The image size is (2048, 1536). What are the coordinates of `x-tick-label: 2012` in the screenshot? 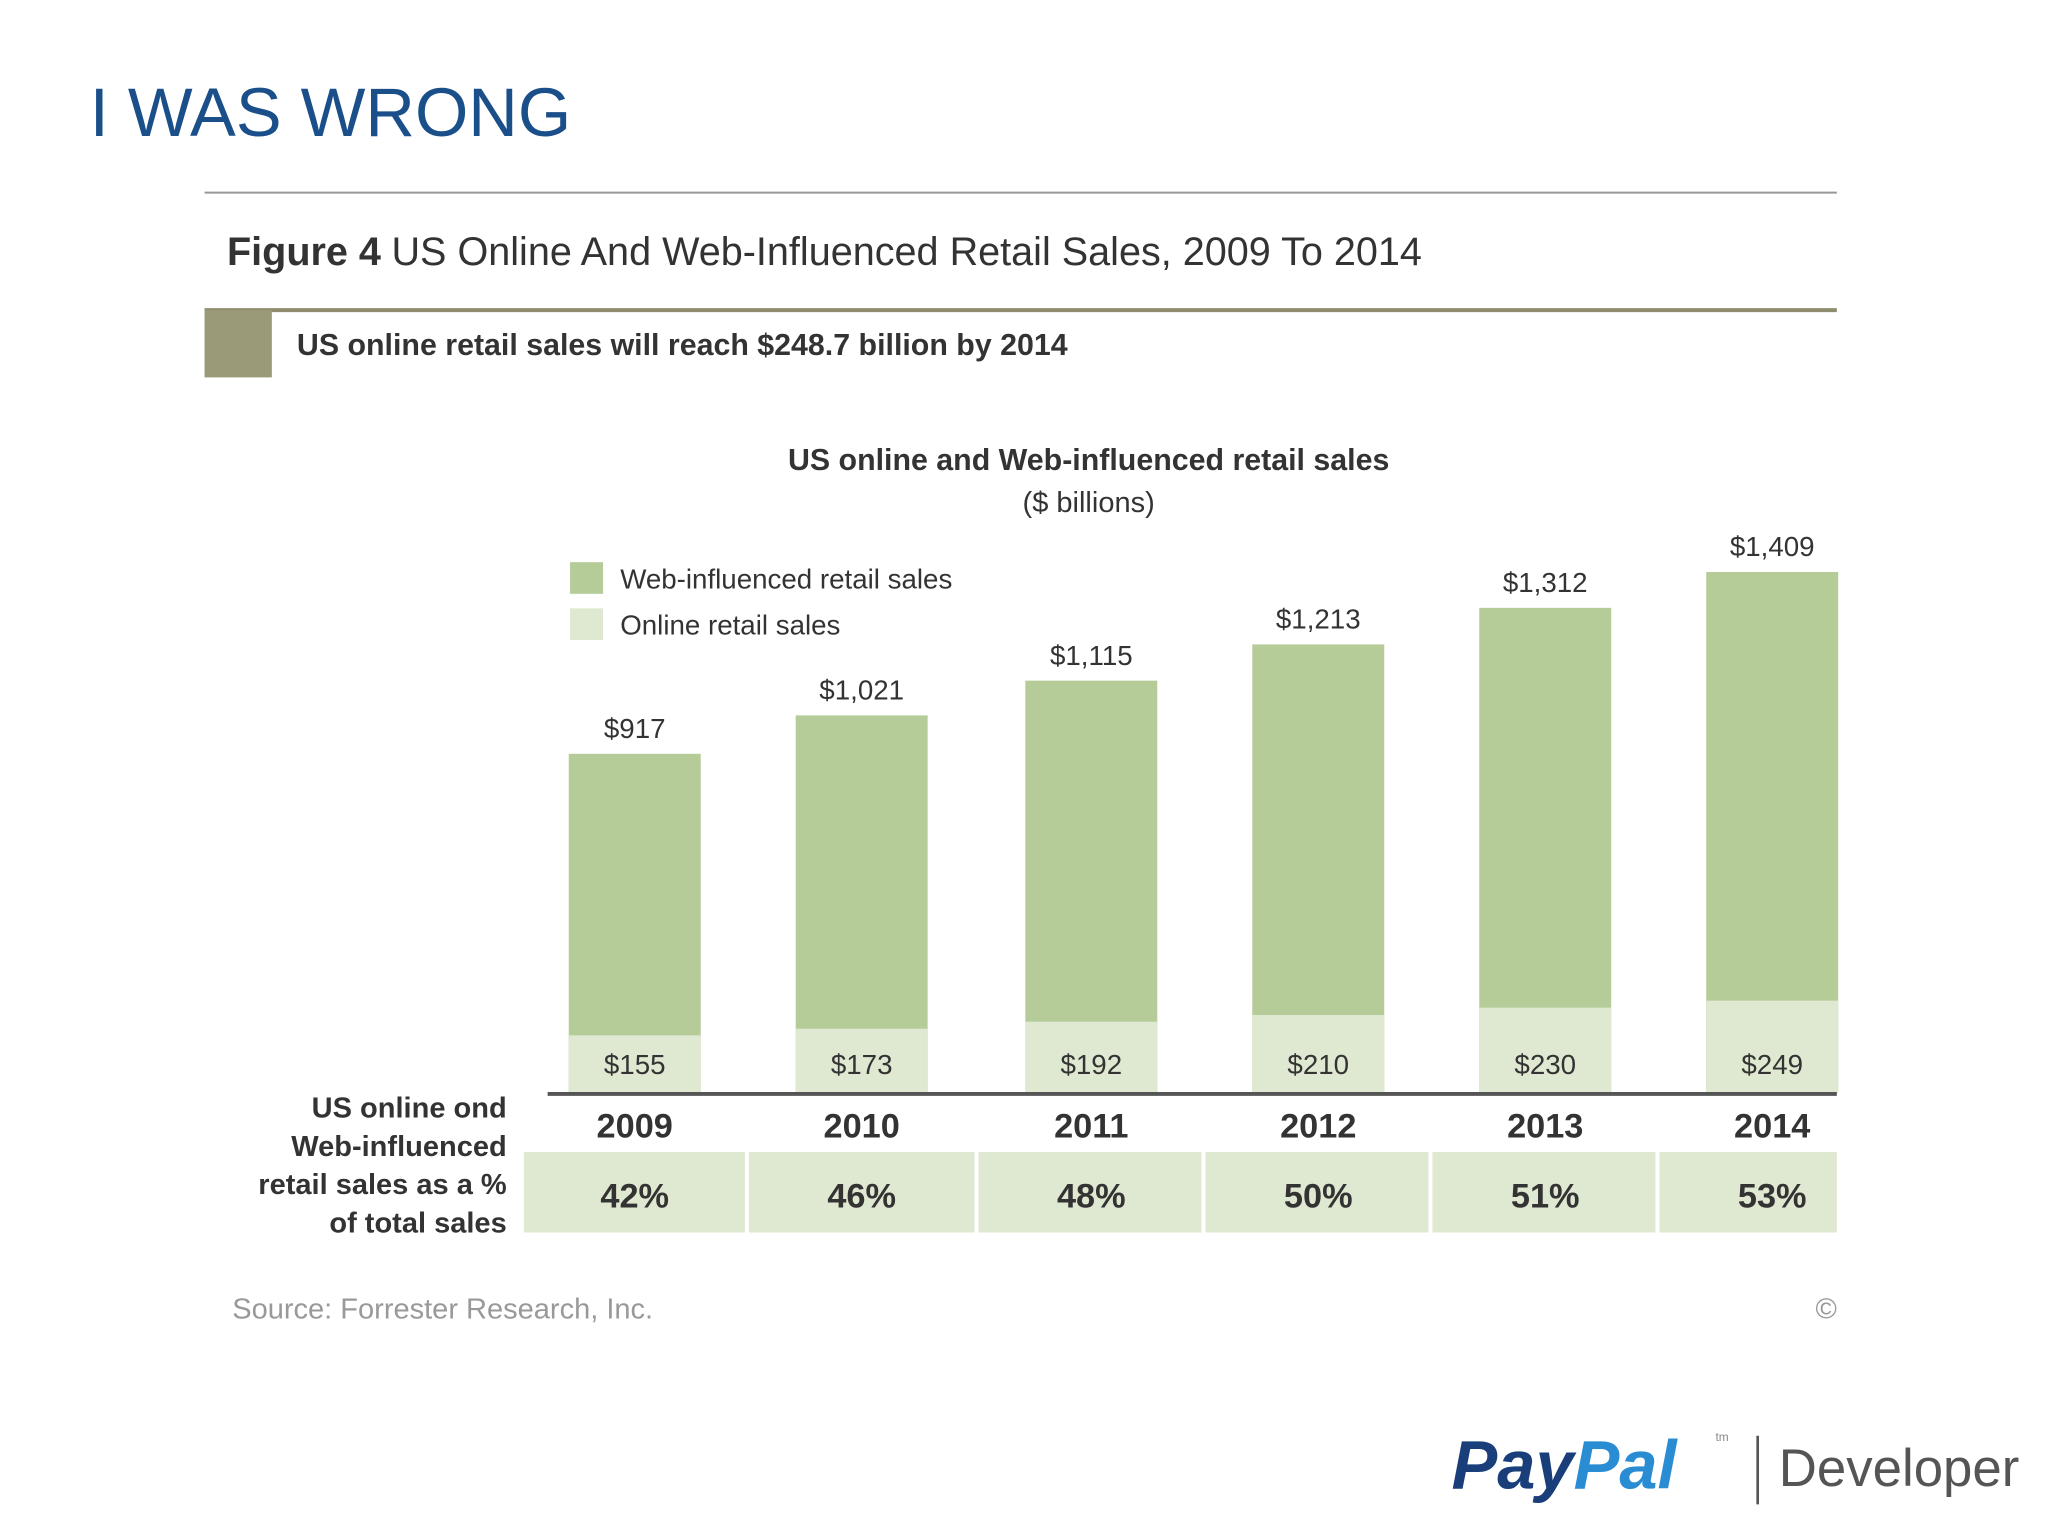 It's located at (1318, 1126).